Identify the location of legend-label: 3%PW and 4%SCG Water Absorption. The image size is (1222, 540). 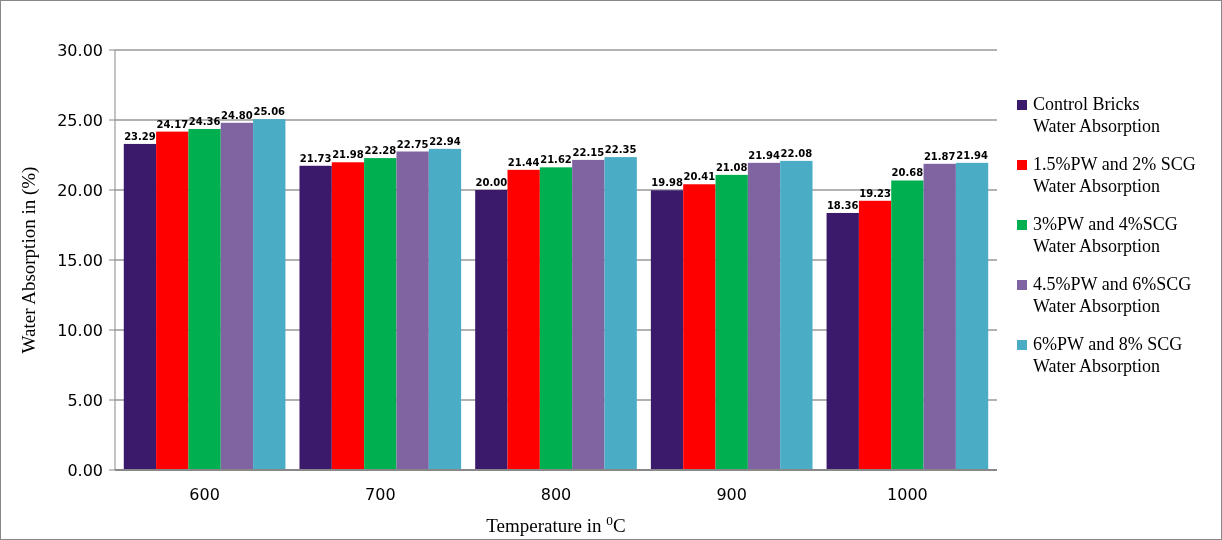
(1105, 235).